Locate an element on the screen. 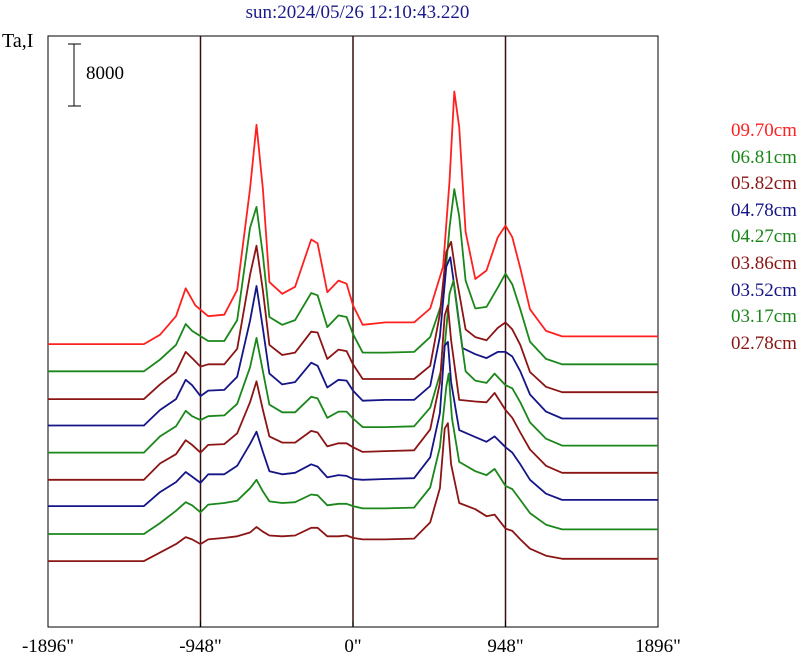  x-axis-ticks is located at coordinates (353, 624).